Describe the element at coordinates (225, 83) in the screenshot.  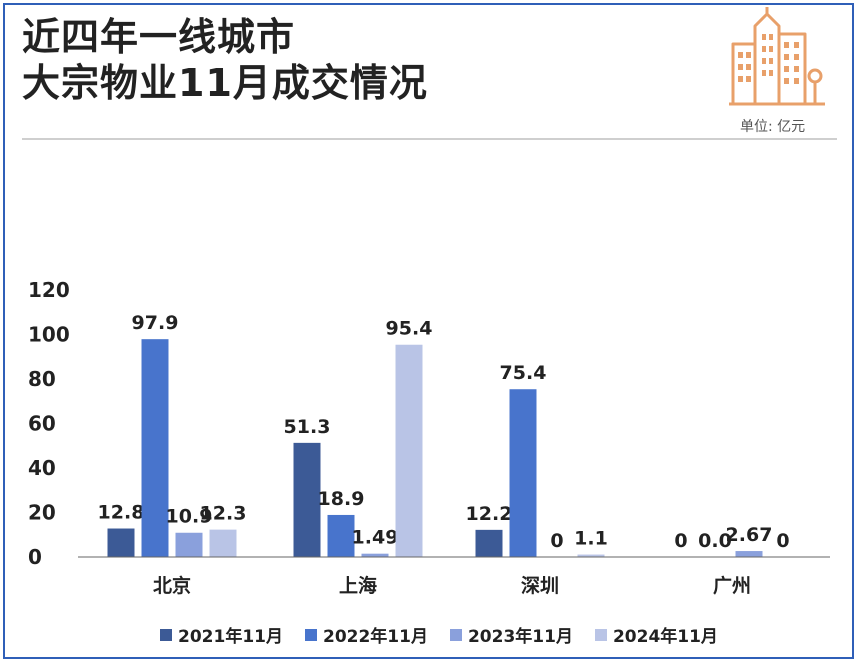
I see `title-line-2: 大宗物业11月成交情况` at that location.